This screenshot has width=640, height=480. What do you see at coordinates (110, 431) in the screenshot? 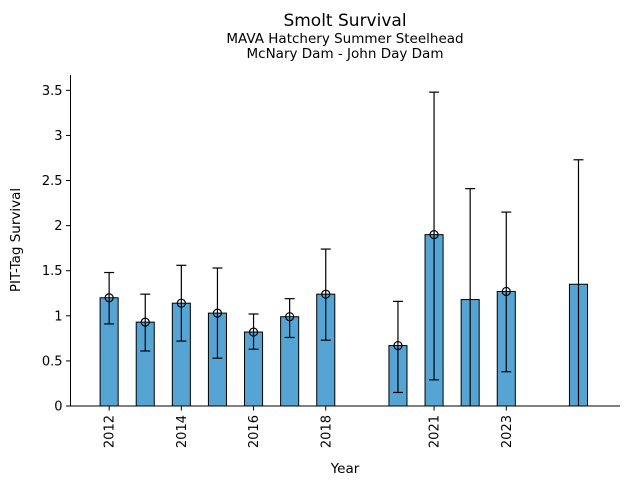
I see `x-tick-label: 2012` at bounding box center [110, 431].